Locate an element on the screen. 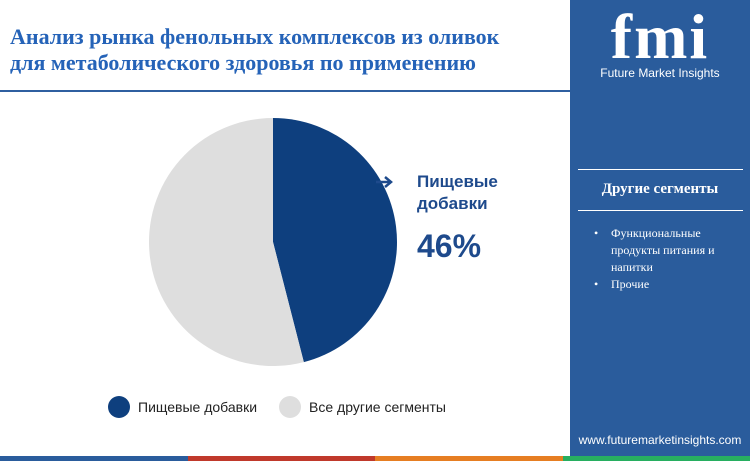 This screenshot has width=750, height=461. legend-item: Все другие сегменты is located at coordinates (362, 407).